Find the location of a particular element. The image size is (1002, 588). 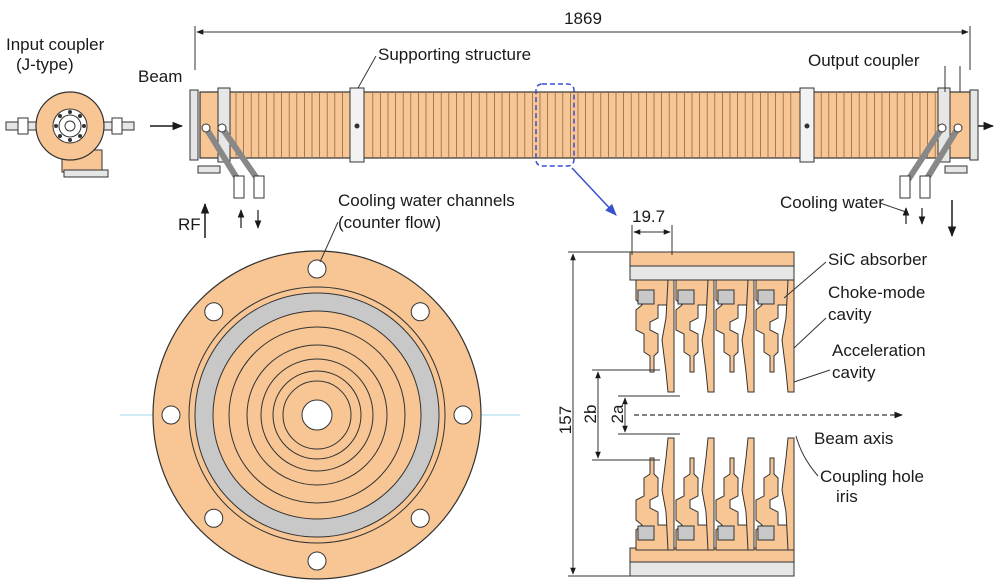

input-coupler-end-view: Input coupler (J-type) is located at coordinates (70, 106).